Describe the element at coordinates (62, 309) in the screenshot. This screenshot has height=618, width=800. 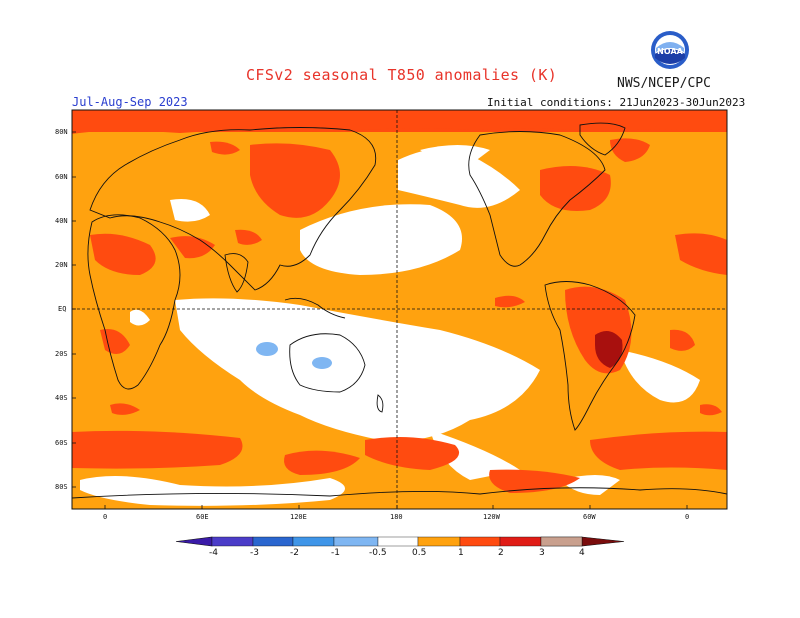
I see `lat-label-eq: EQ` at that location.